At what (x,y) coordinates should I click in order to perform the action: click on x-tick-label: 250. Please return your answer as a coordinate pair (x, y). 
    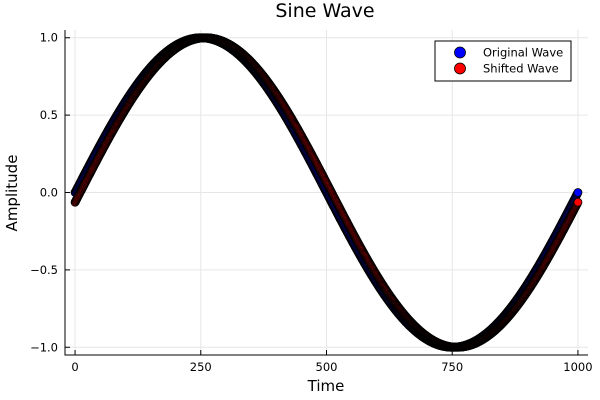
    Looking at the image, I should click on (201, 367).